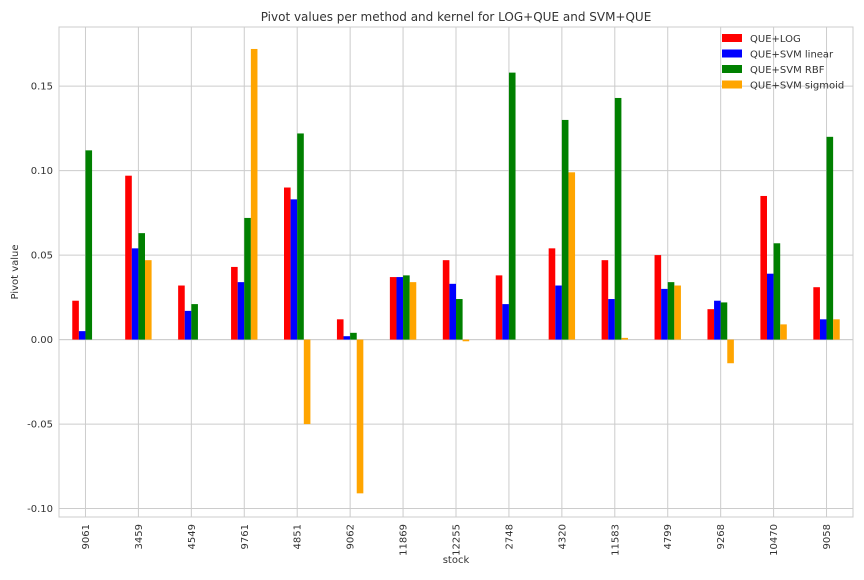 This screenshot has height=580, width=864. What do you see at coordinates (509, 536) in the screenshot?
I see `x-tick-label: 2748` at bounding box center [509, 536].